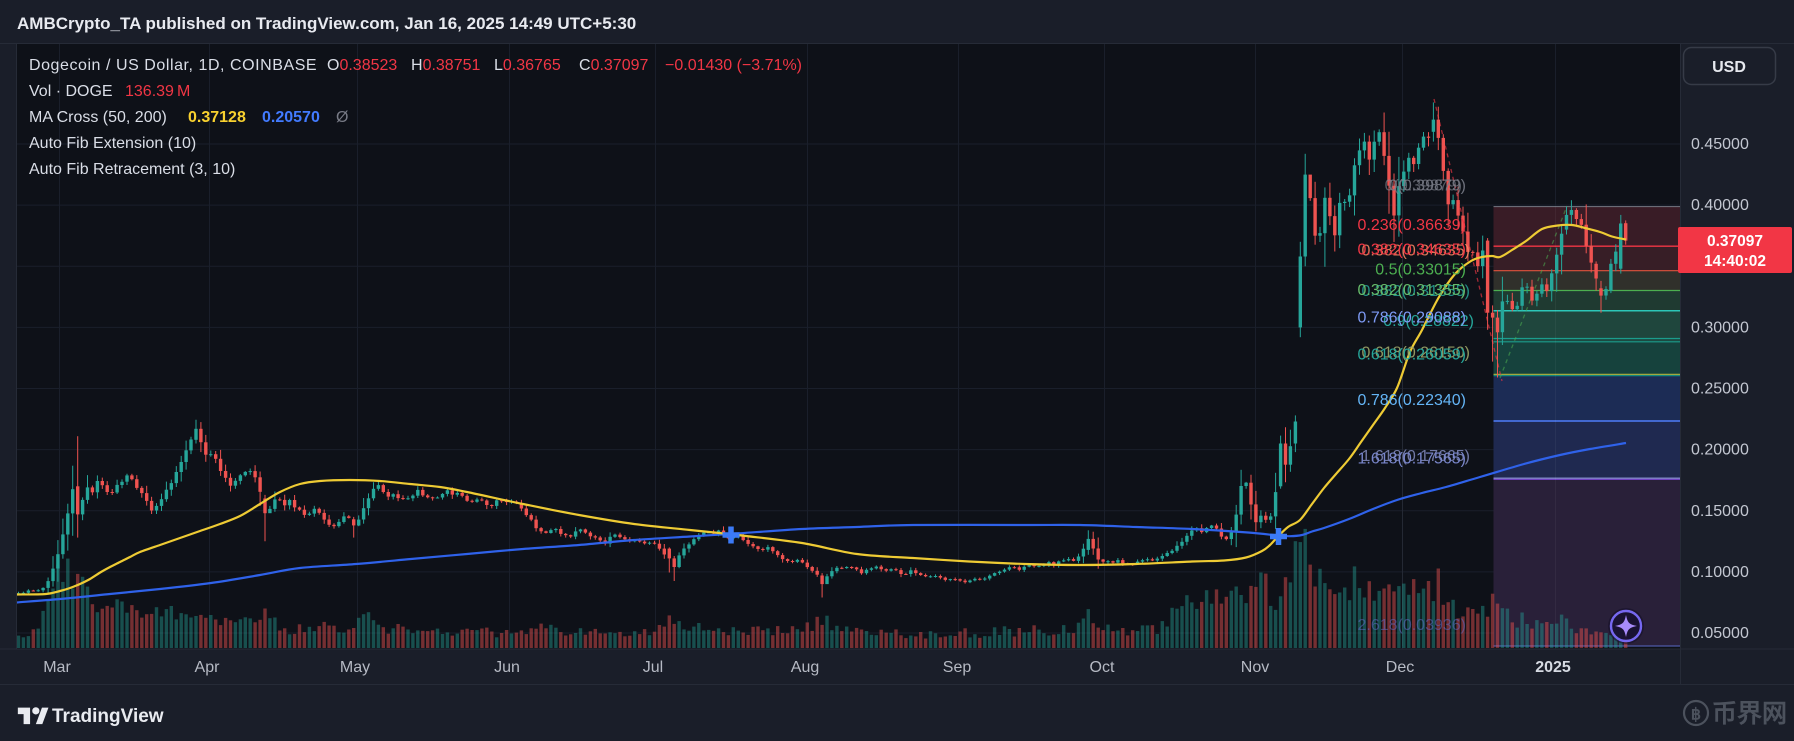 This screenshot has width=1794, height=741. Describe the element at coordinates (1415, 352) in the screenshot. I see `svg-text: 0.618(0.26150)` at that location.